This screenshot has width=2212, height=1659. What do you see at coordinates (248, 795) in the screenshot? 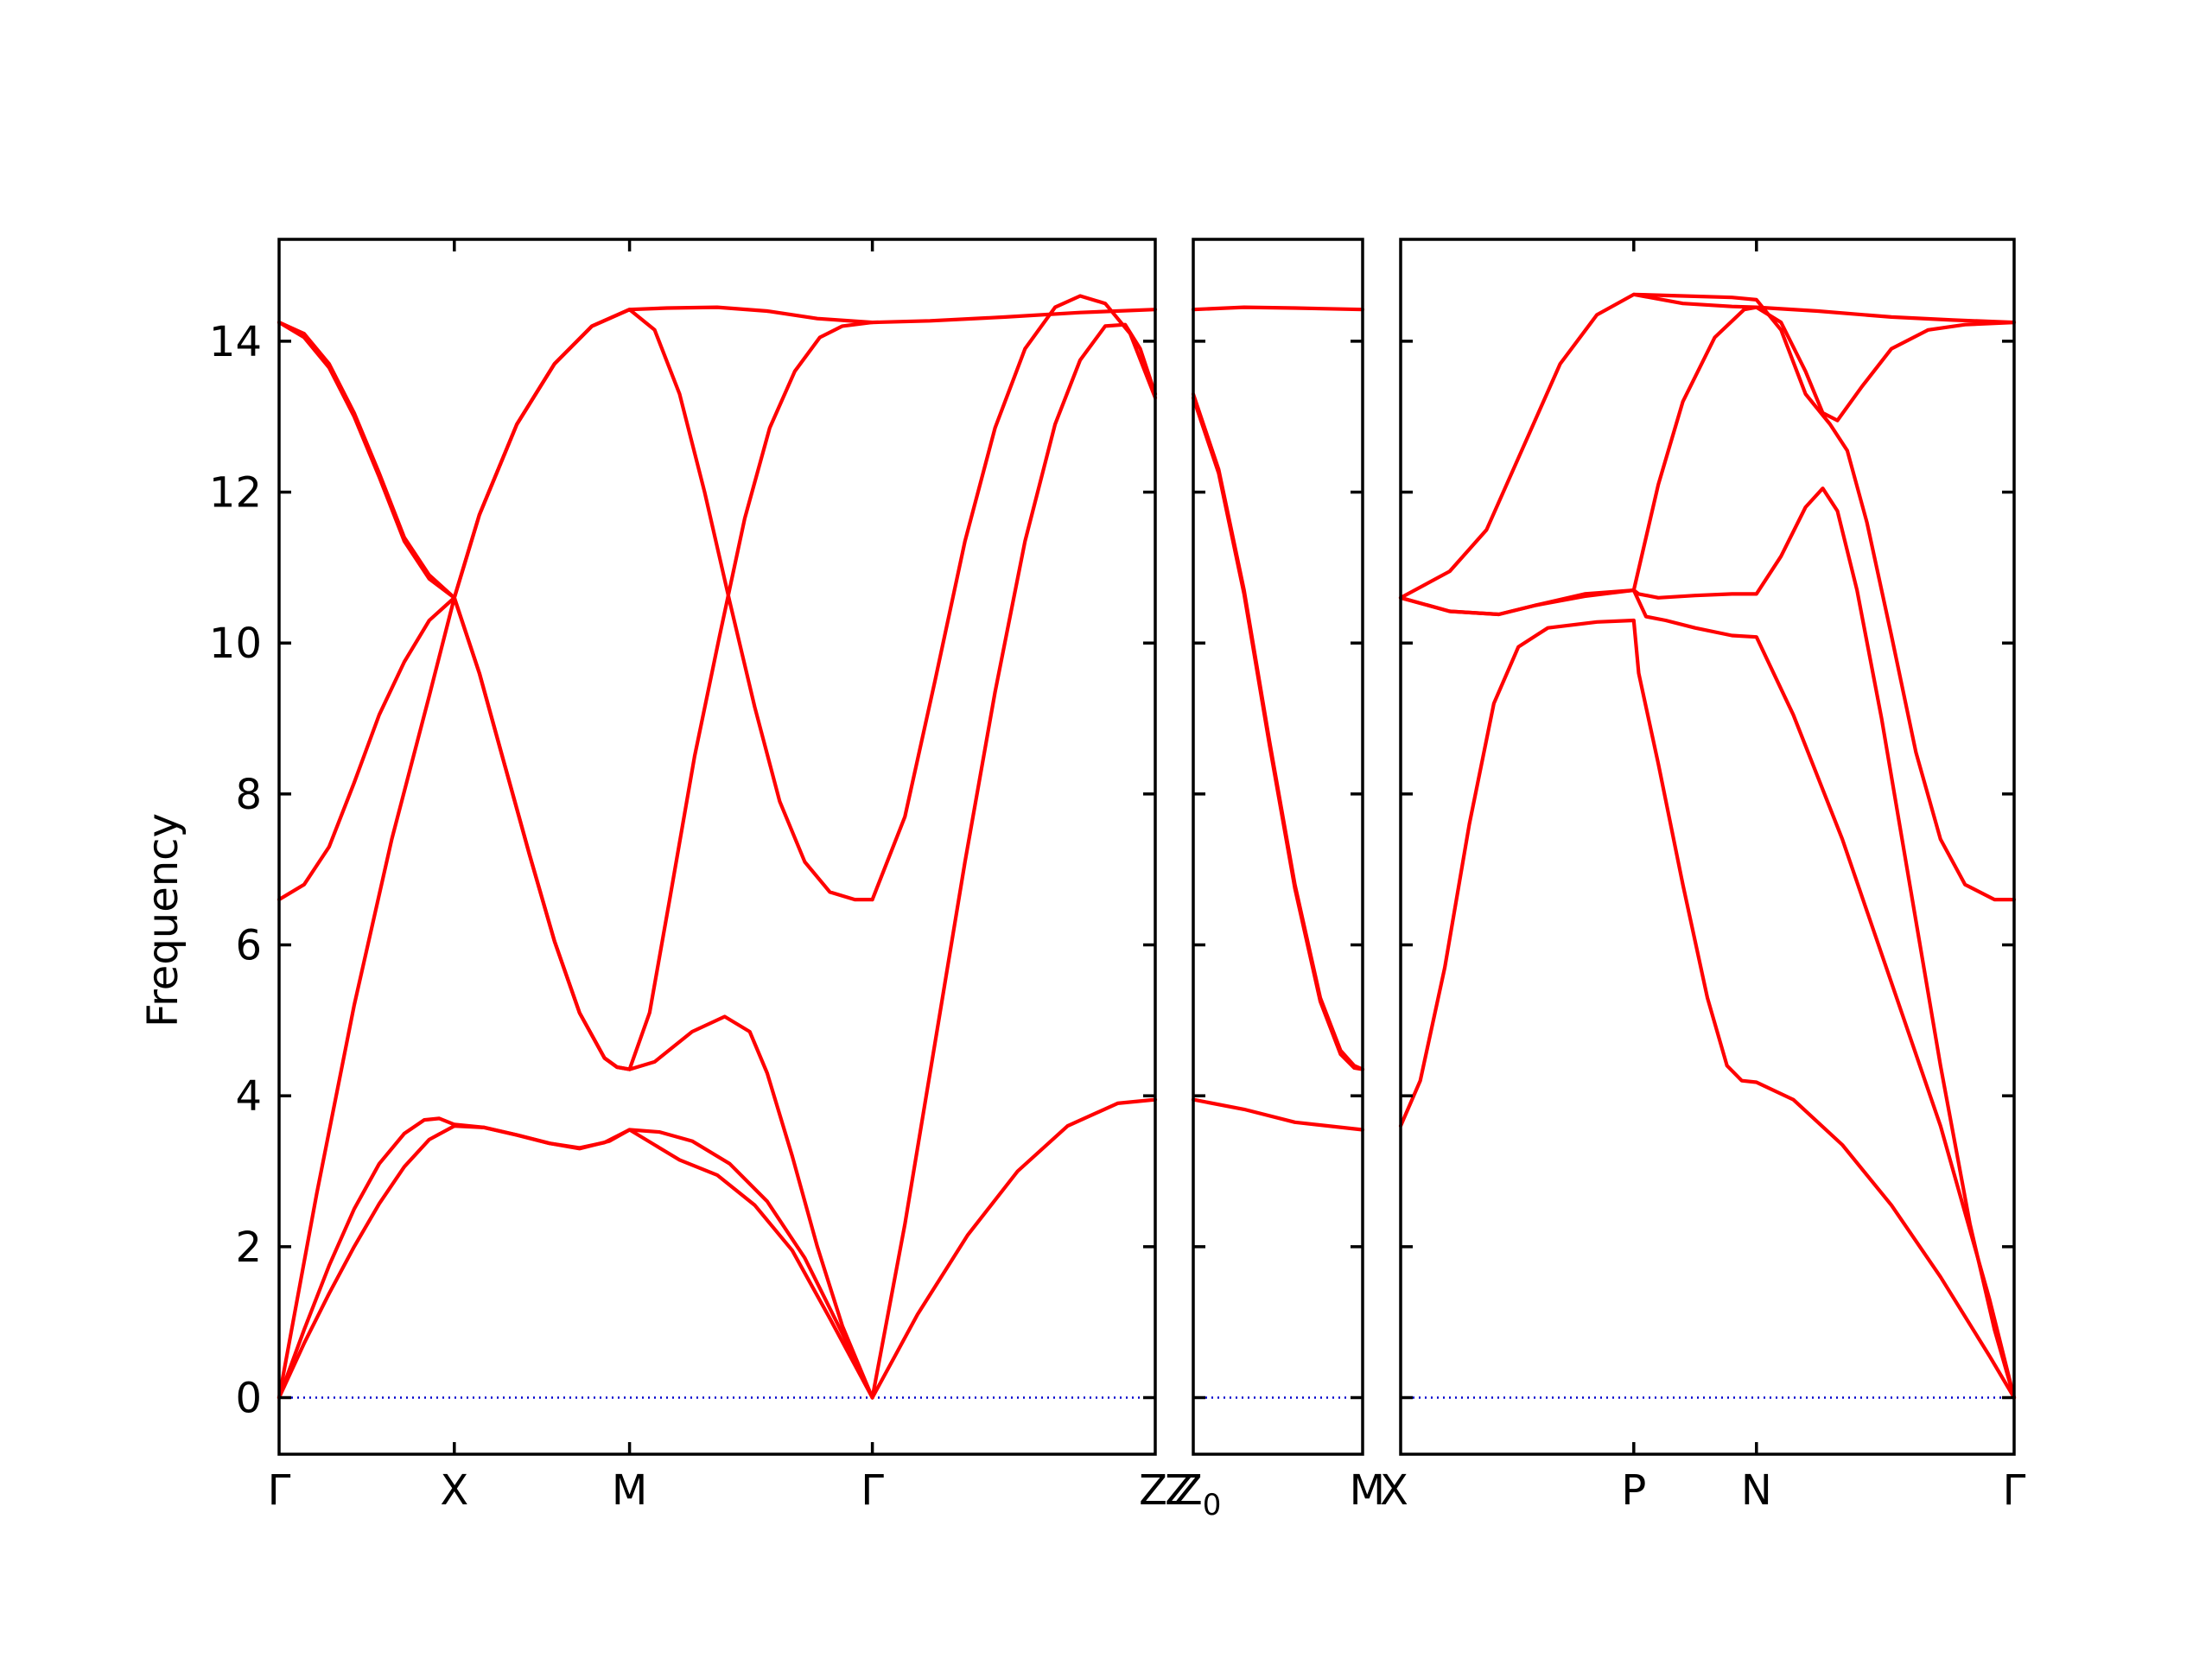
I see `y-tick-label: 8` at bounding box center [248, 795].